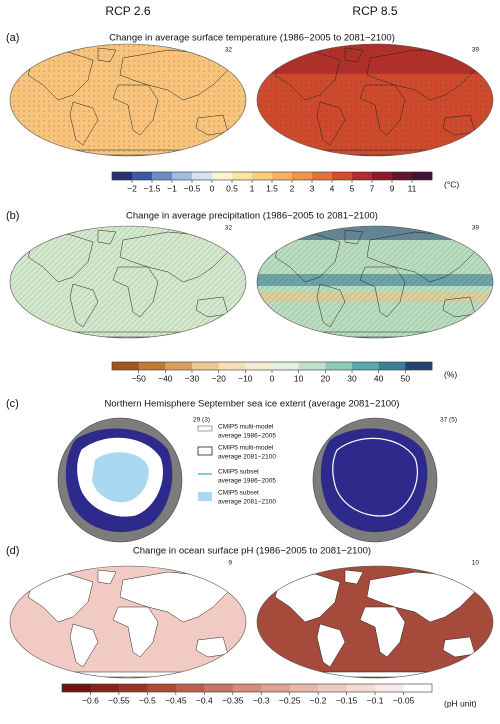 This screenshot has height=724, width=500. Describe the element at coordinates (12, 551) in the screenshot. I see `panel-label: (d)` at that location.